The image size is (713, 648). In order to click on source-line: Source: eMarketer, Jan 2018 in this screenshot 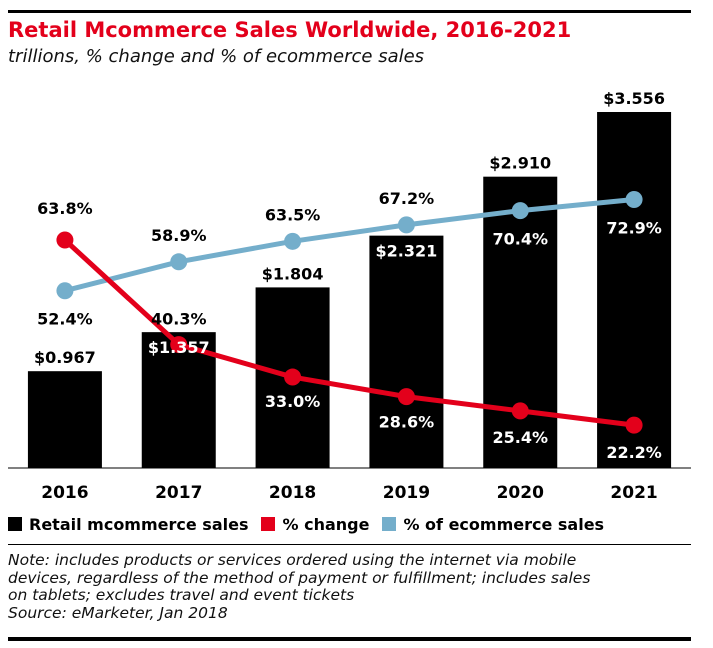, I will do `click(118, 612)`.